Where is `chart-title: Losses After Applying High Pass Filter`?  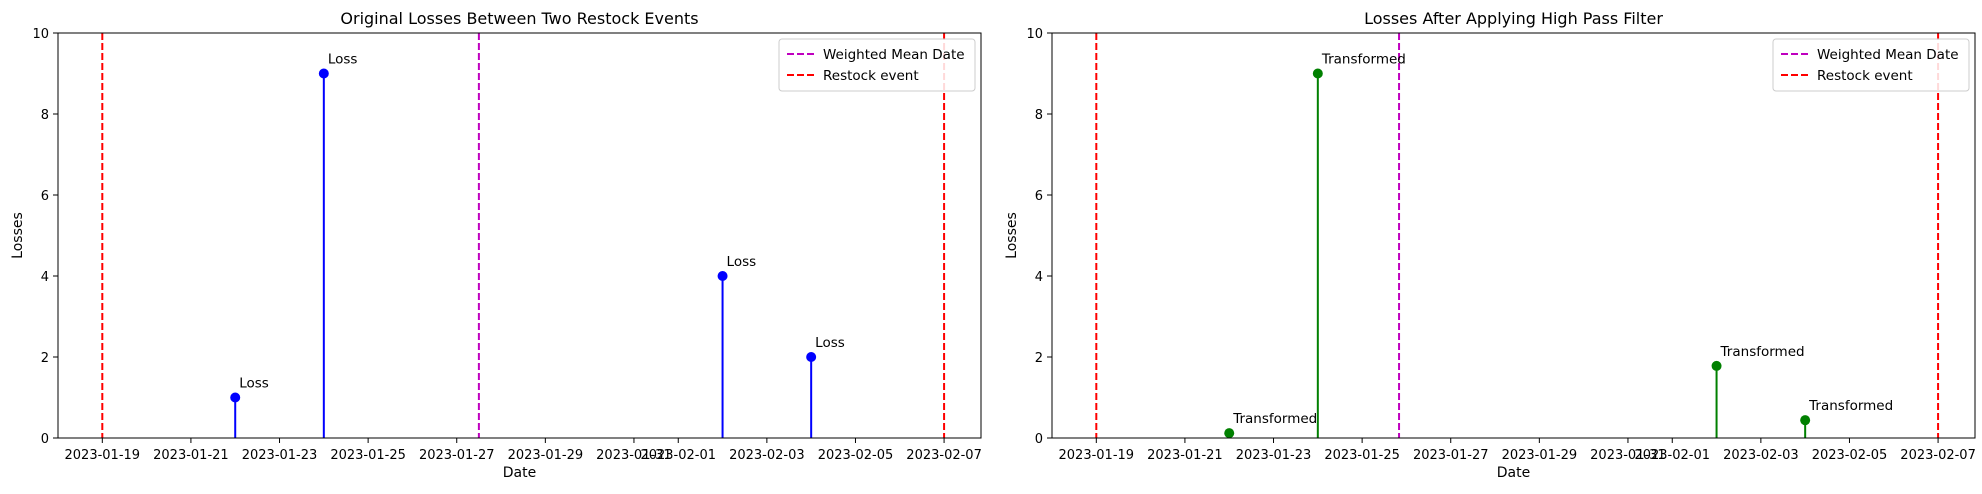 chart-title: Losses After Applying High Pass Filter is located at coordinates (1513, 18).